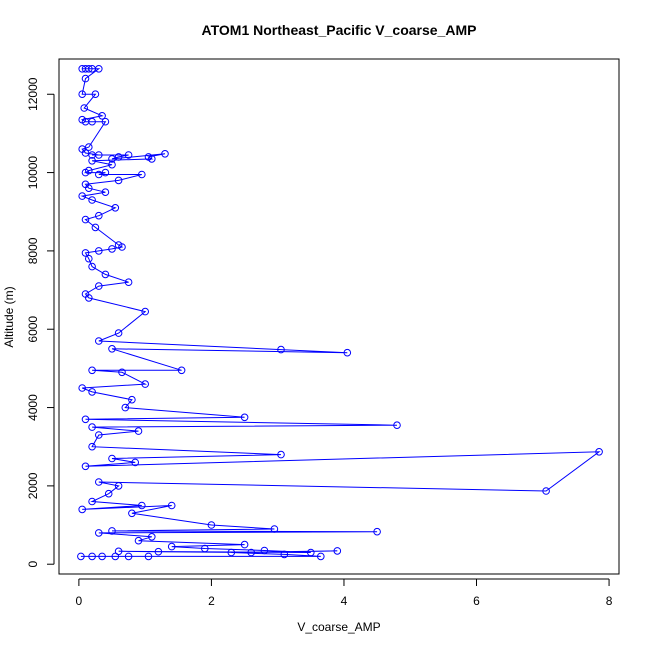 The width and height of the screenshot is (650, 650). What do you see at coordinates (211, 601) in the screenshot?
I see `x-tick-label: 2` at bounding box center [211, 601].